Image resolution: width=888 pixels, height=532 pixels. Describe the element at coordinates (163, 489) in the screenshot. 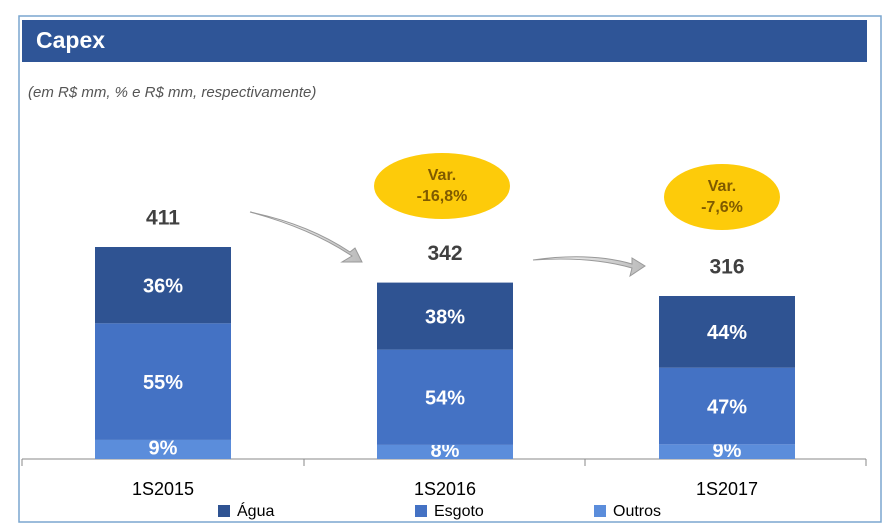

I see `x-tick-label: 1S2015` at that location.